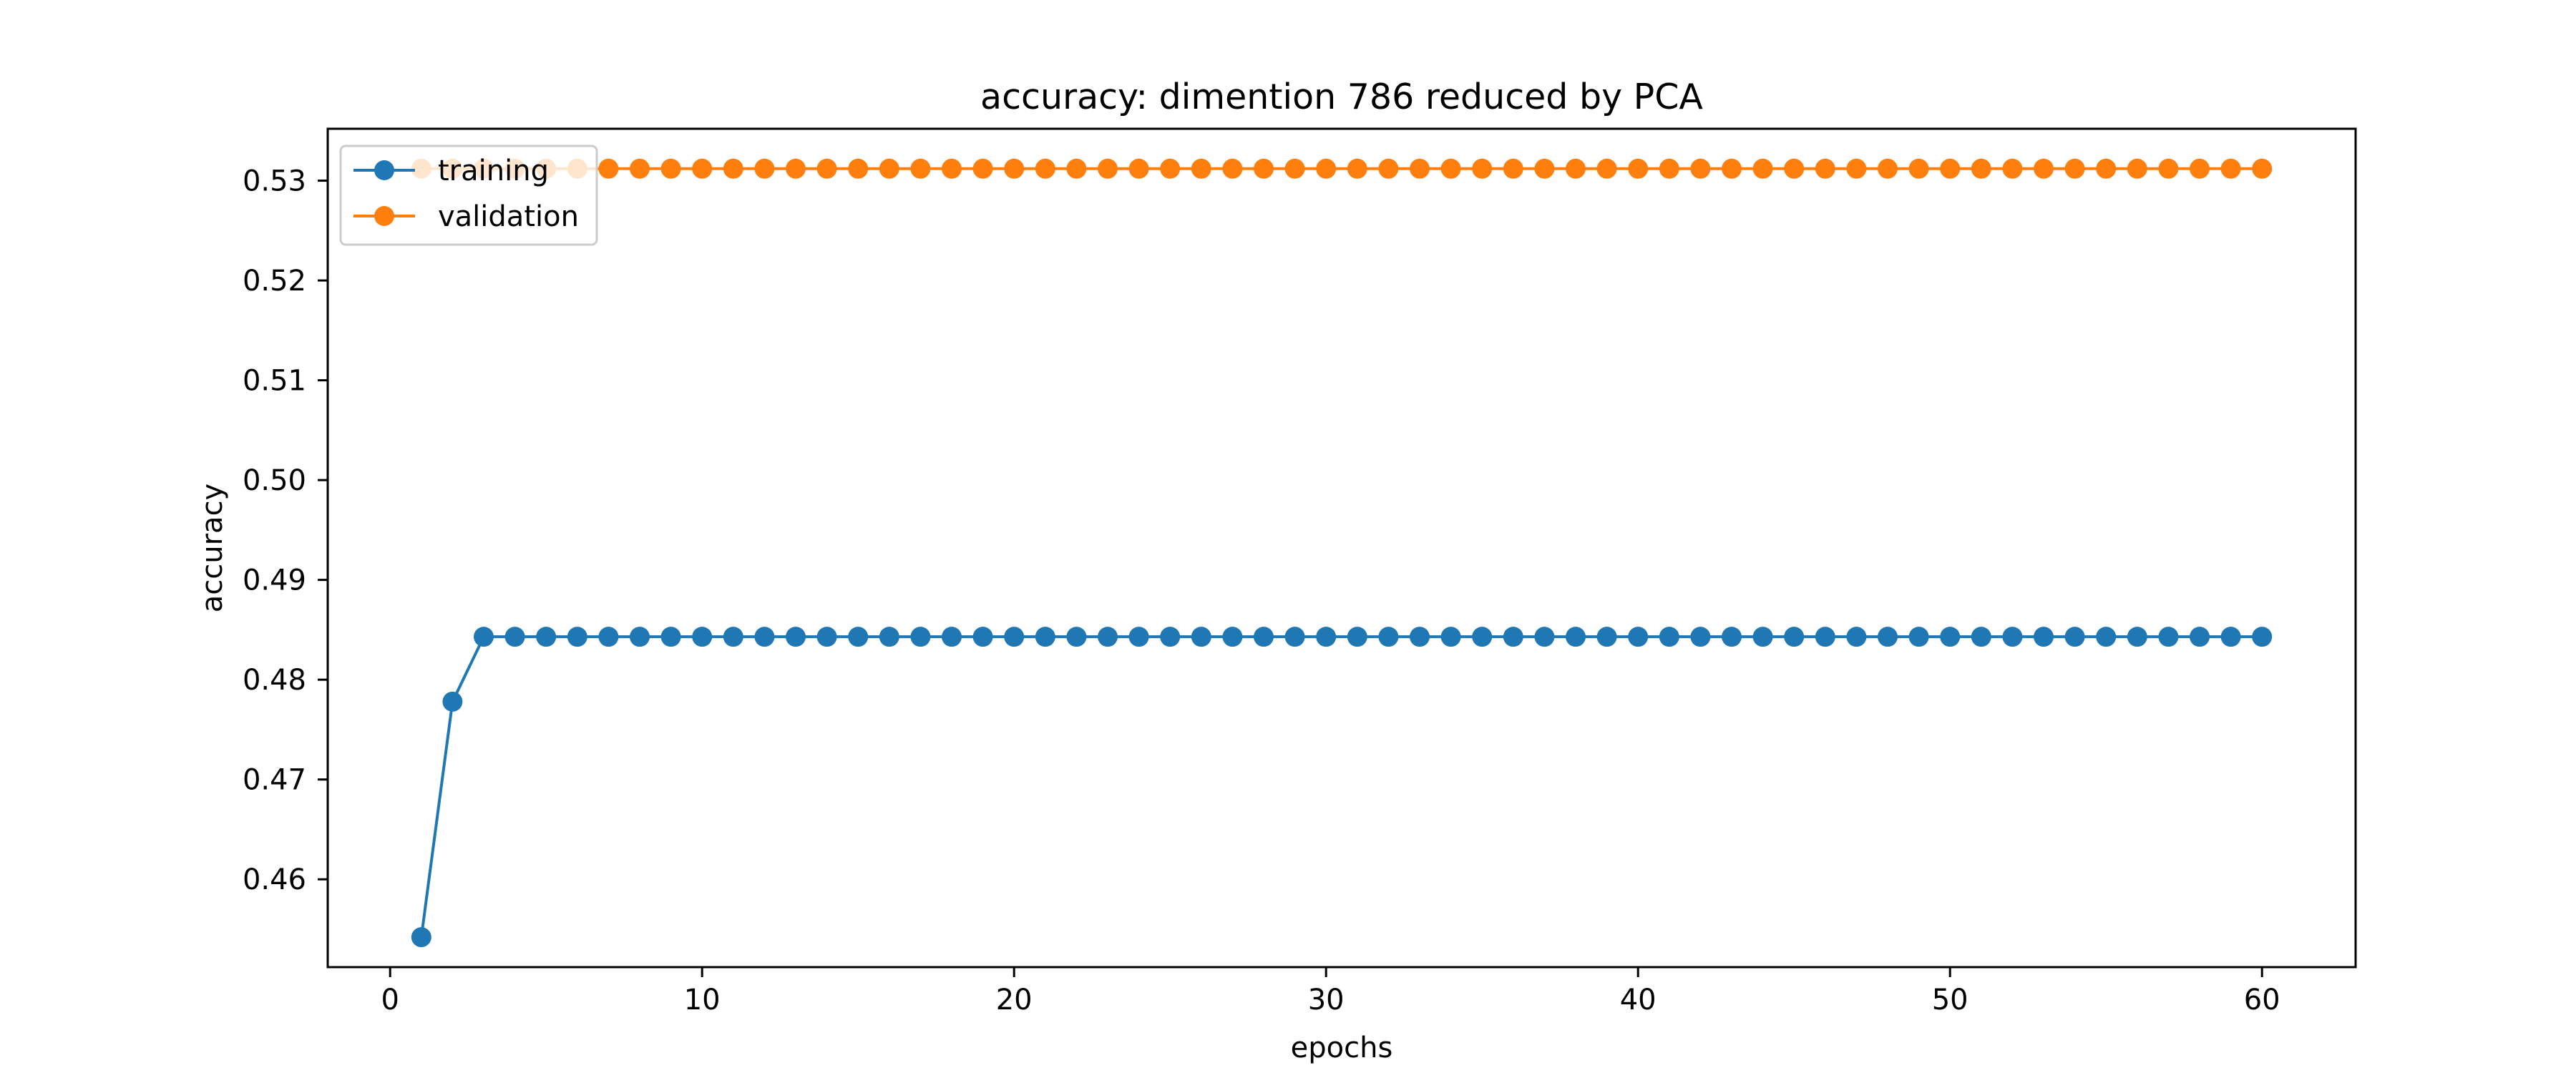 This screenshot has width=2576, height=1073. I want to click on x-axis-ticks: 0 10 20 30 40 50 60, so click(1330, 991).